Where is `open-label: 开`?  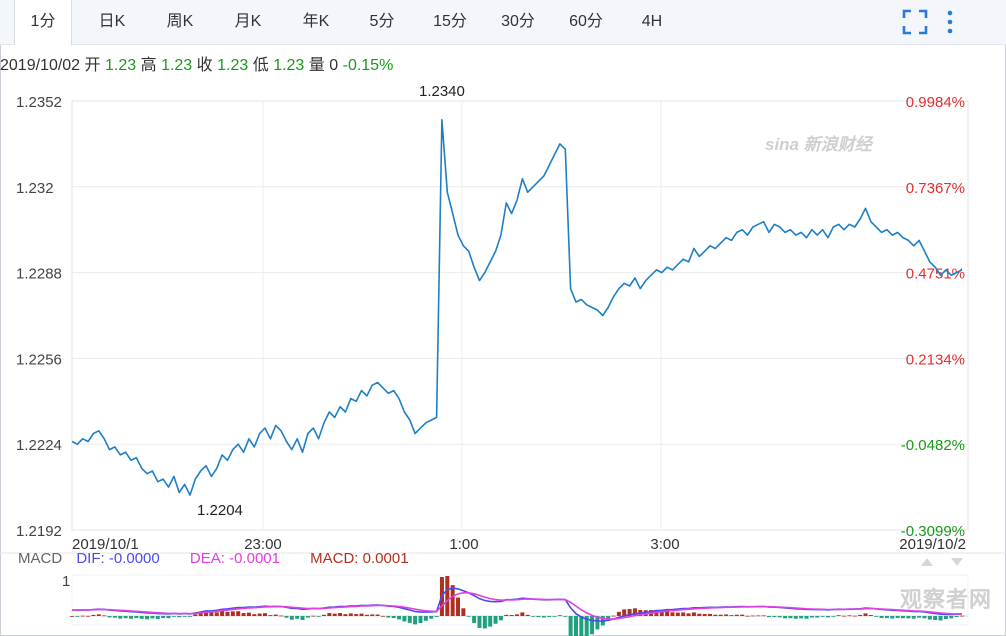
open-label: 开 is located at coordinates (92, 65).